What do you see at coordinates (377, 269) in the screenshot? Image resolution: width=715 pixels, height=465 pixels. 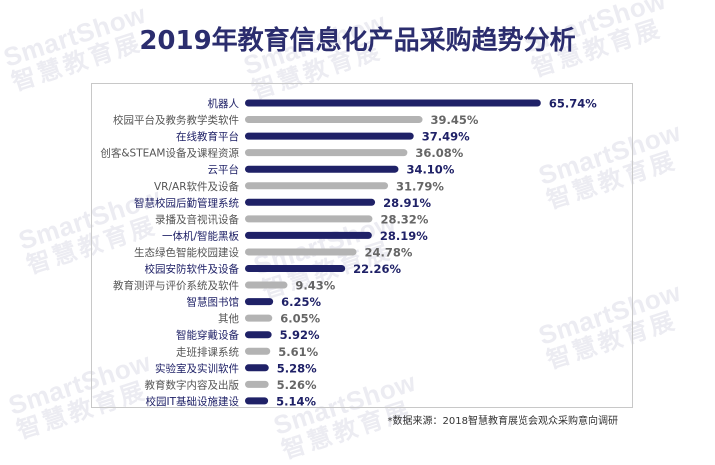 I see `value-label: 22.26%` at bounding box center [377, 269].